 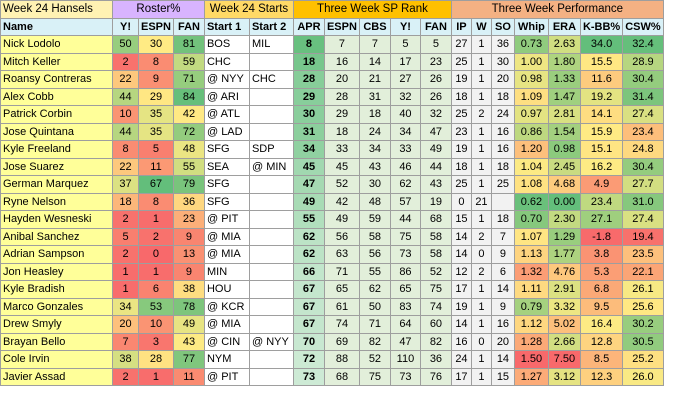 What do you see at coordinates (156, 271) in the screenshot?
I see `cell-roster-espn: 1` at bounding box center [156, 271].